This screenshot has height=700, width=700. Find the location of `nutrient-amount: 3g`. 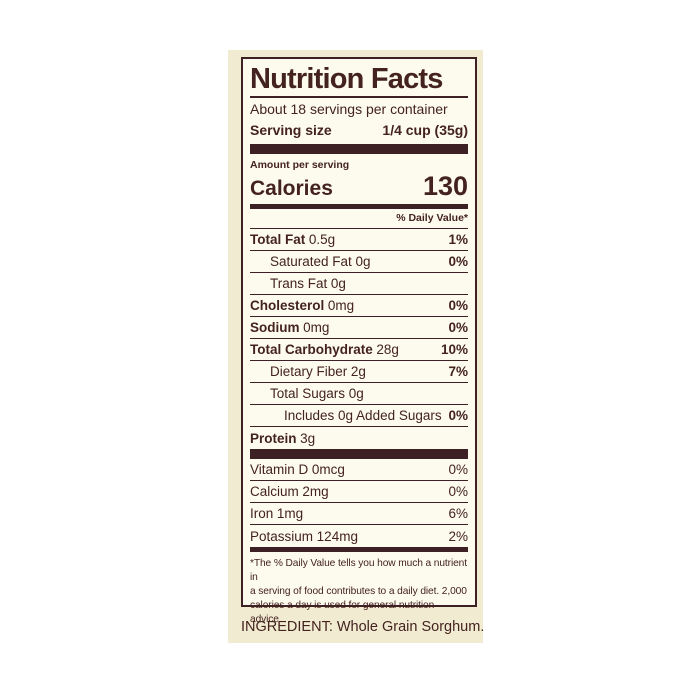

nutrient-amount: 3g is located at coordinates (308, 438).